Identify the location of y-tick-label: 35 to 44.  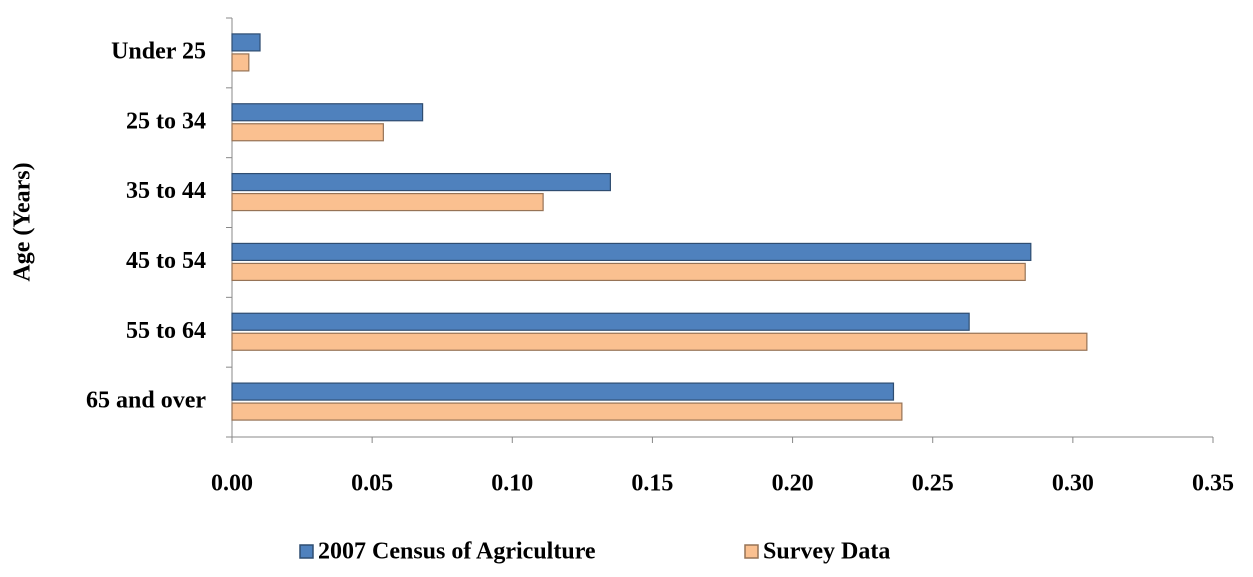
(166, 191).